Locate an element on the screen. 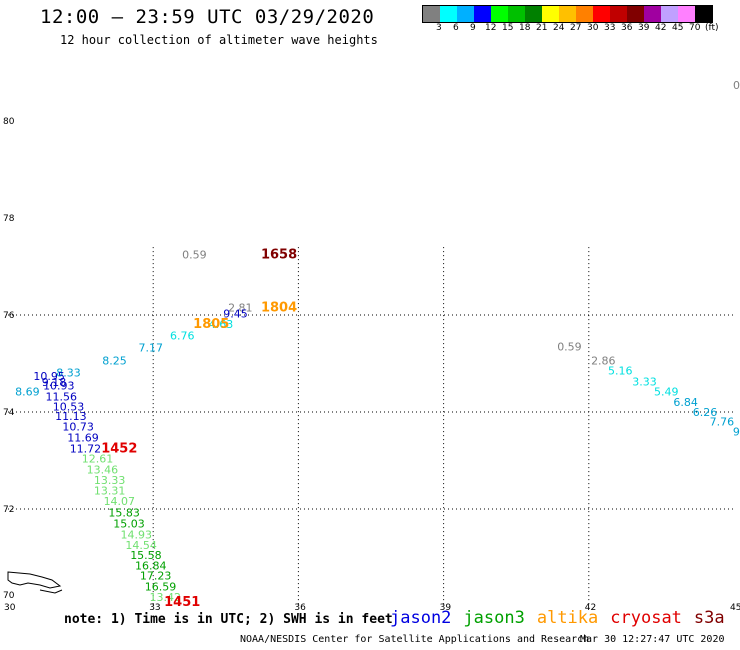  color-scale-label: (ft) is located at coordinates (712, 28).